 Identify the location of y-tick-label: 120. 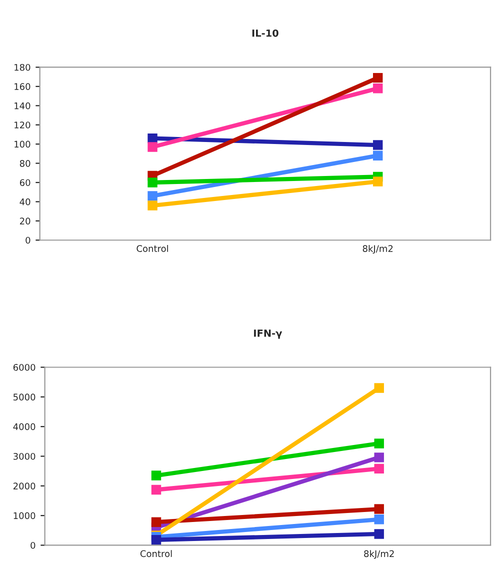
(22, 125).